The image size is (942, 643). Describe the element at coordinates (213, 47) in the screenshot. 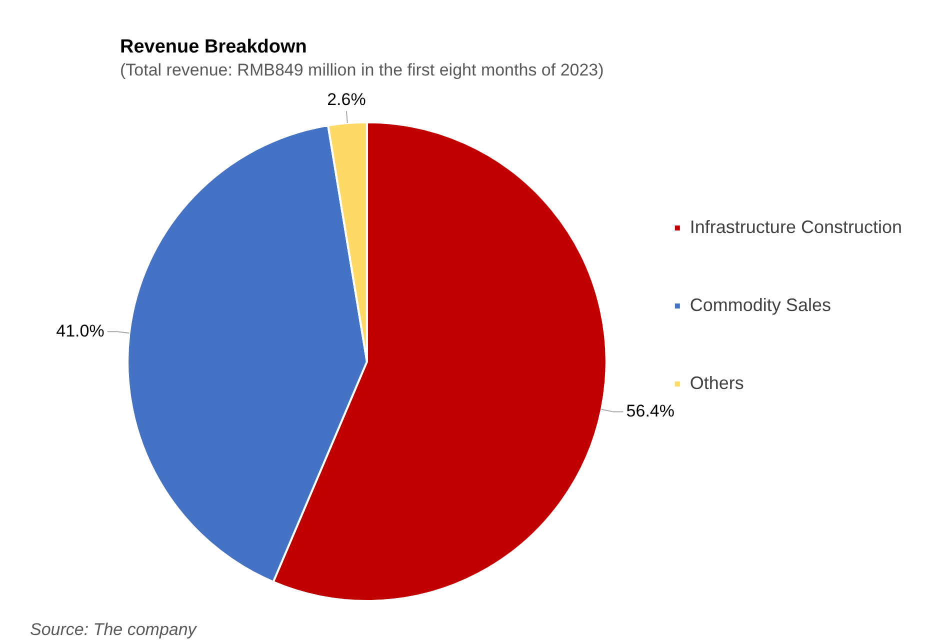

I see `chart-title: Revenue Breakdown` at that location.